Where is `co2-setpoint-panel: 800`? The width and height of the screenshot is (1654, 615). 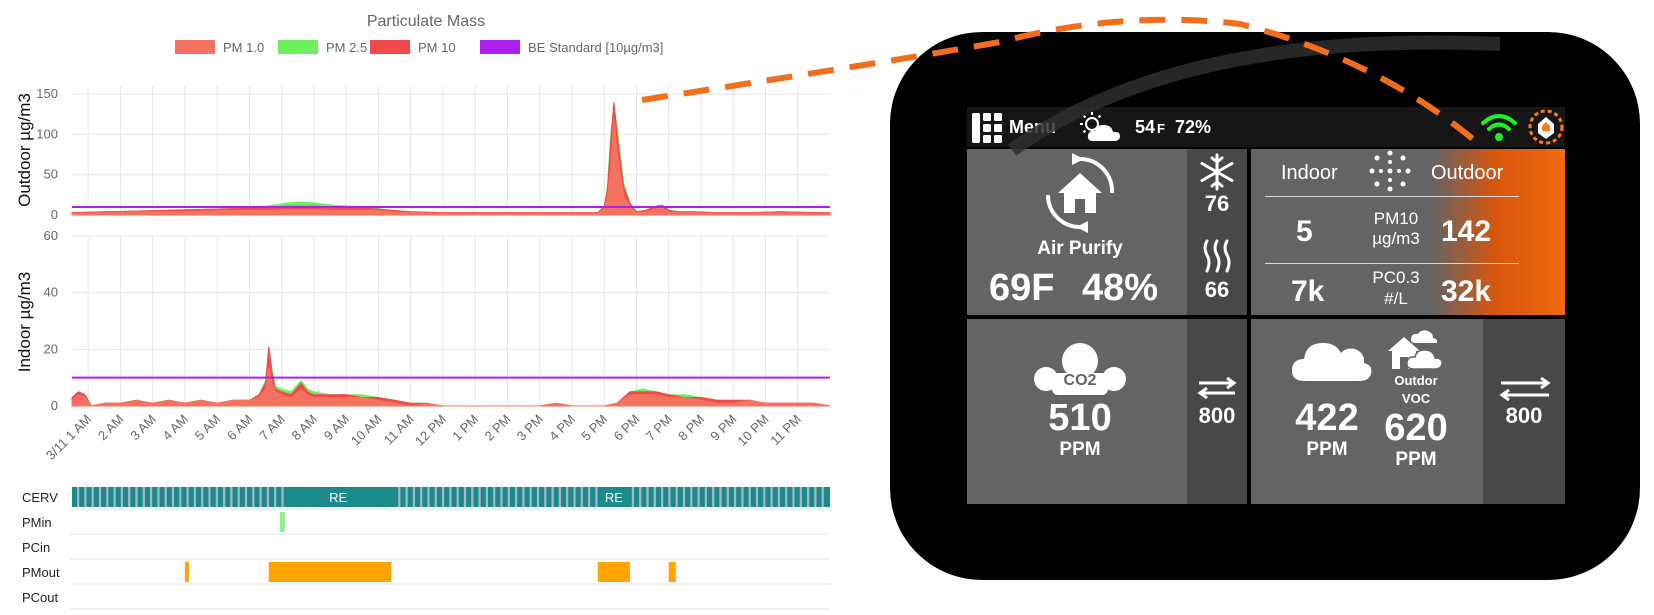 co2-setpoint-panel: 800 is located at coordinates (1217, 411).